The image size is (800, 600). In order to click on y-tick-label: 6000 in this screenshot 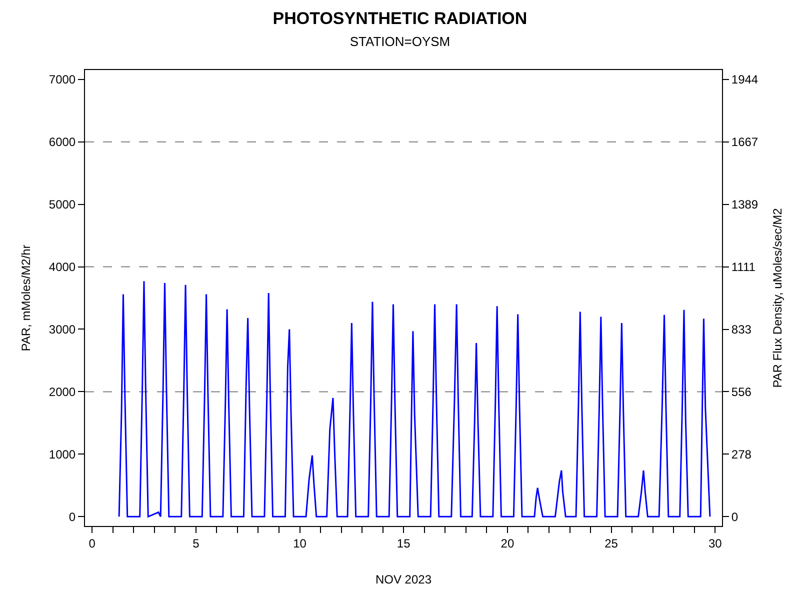, I will do `click(62, 142)`.